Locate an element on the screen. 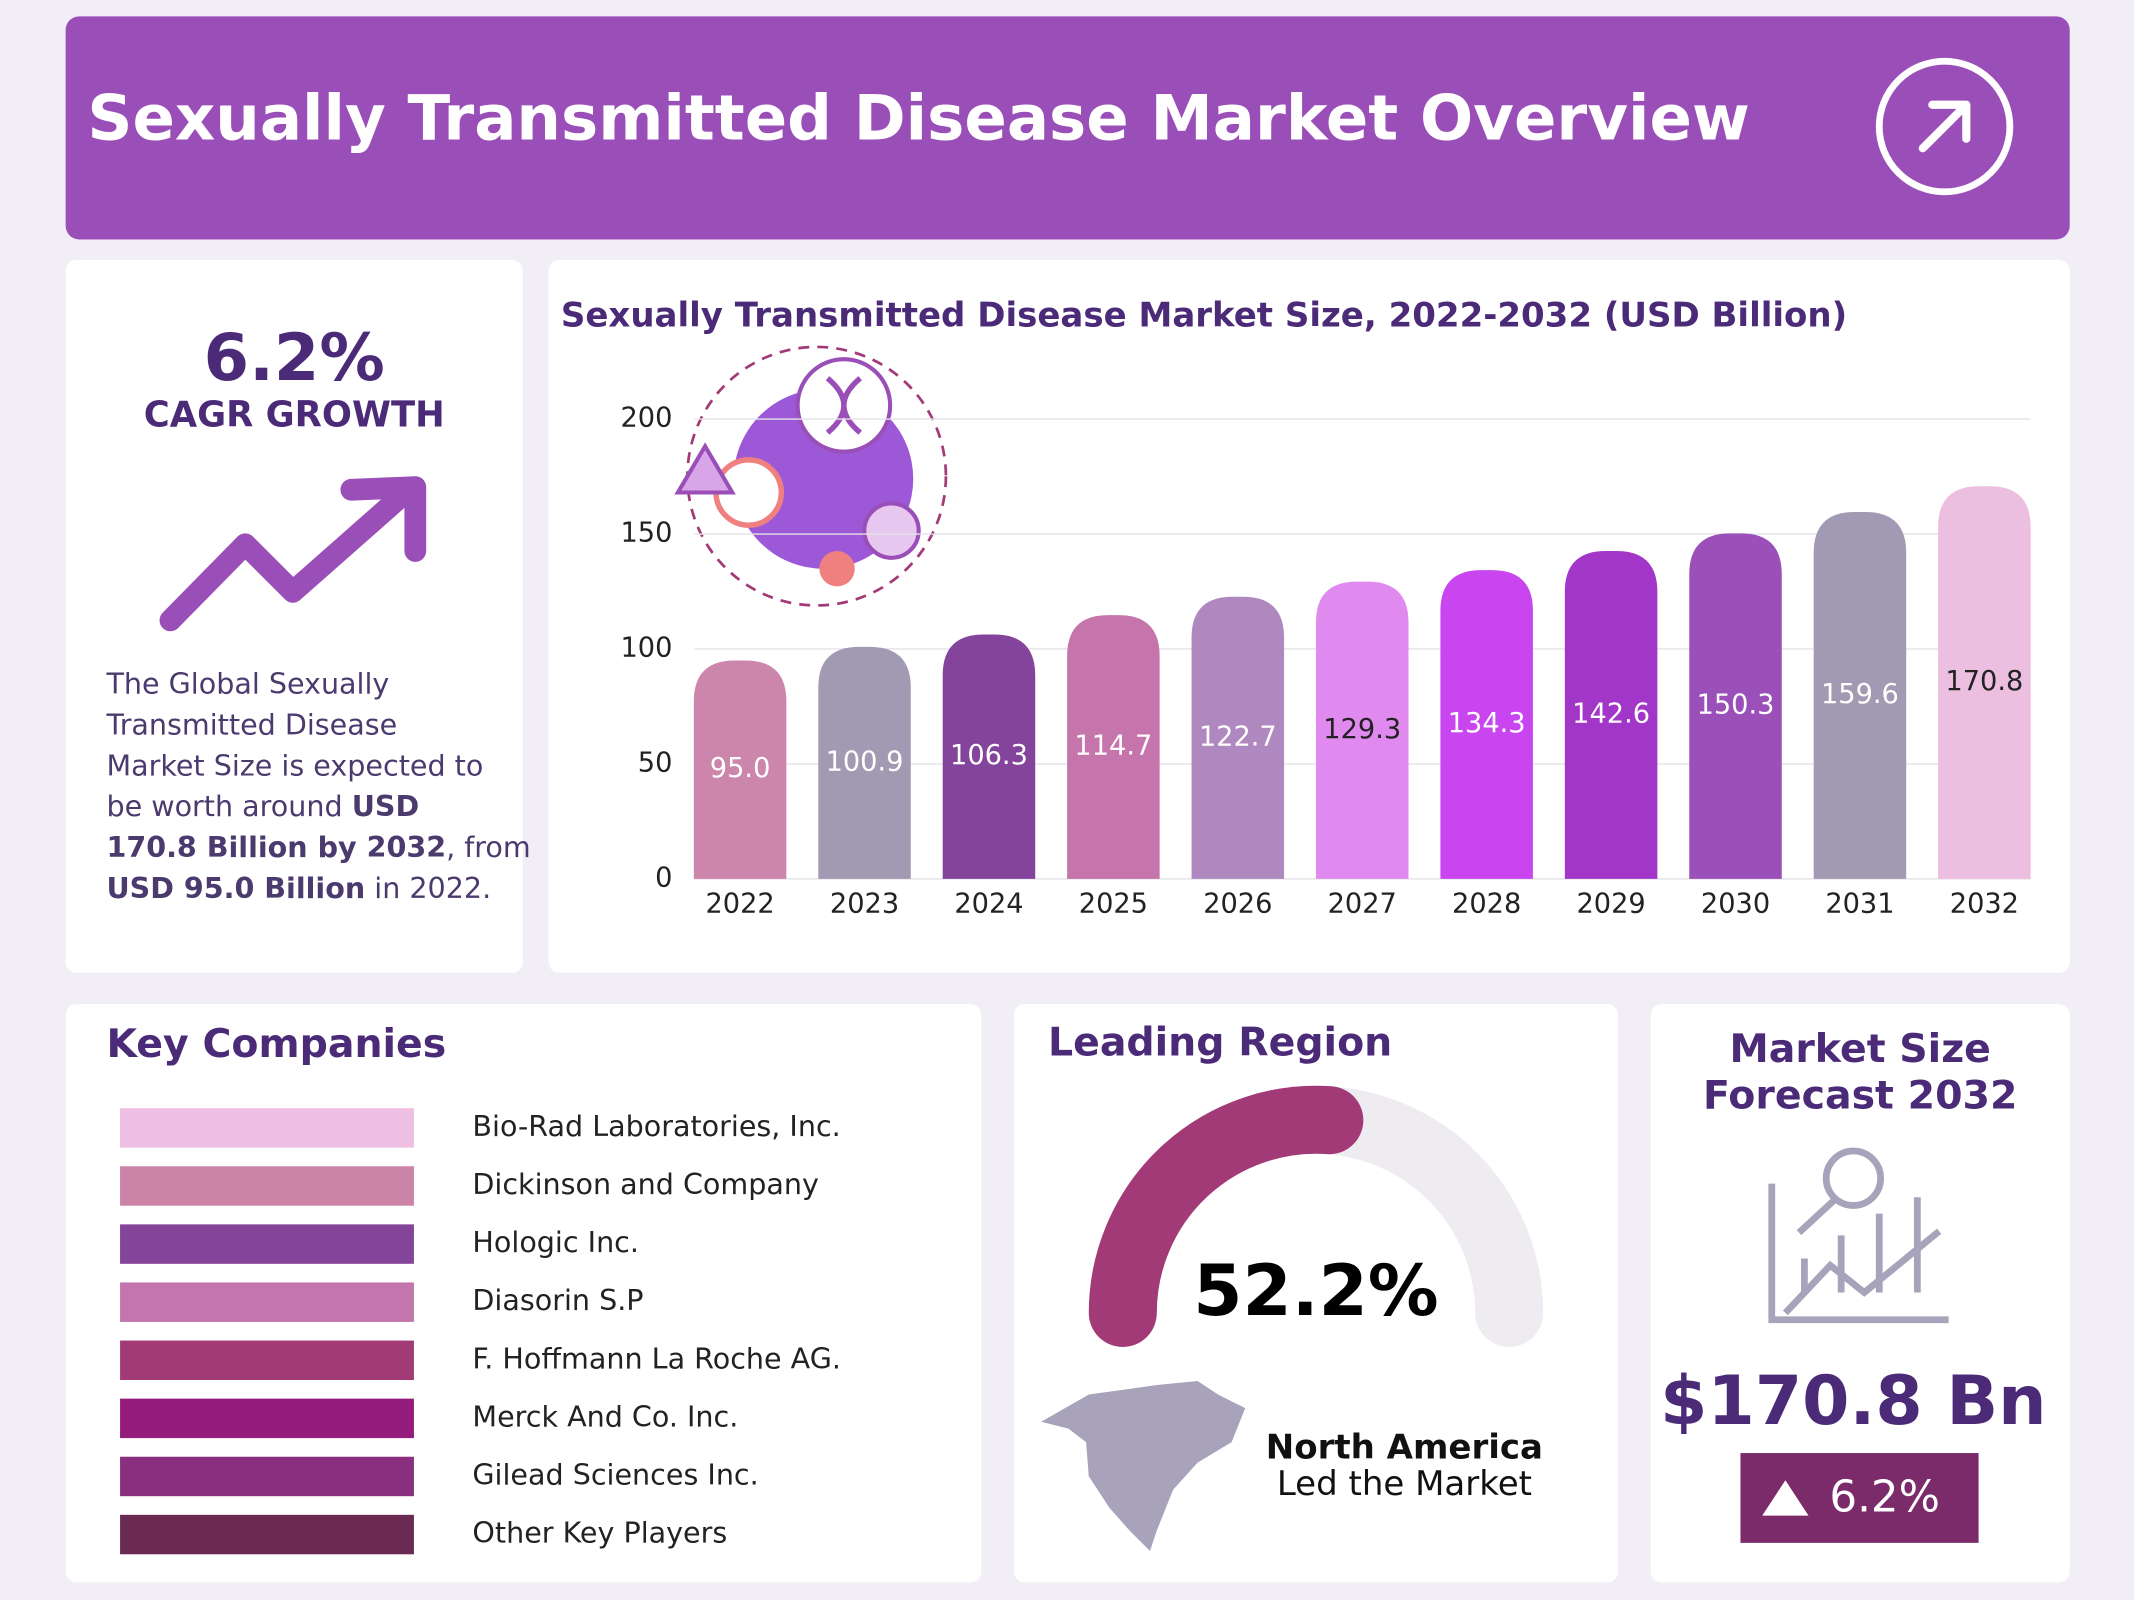  value-label: 129.3 is located at coordinates (1362, 729).